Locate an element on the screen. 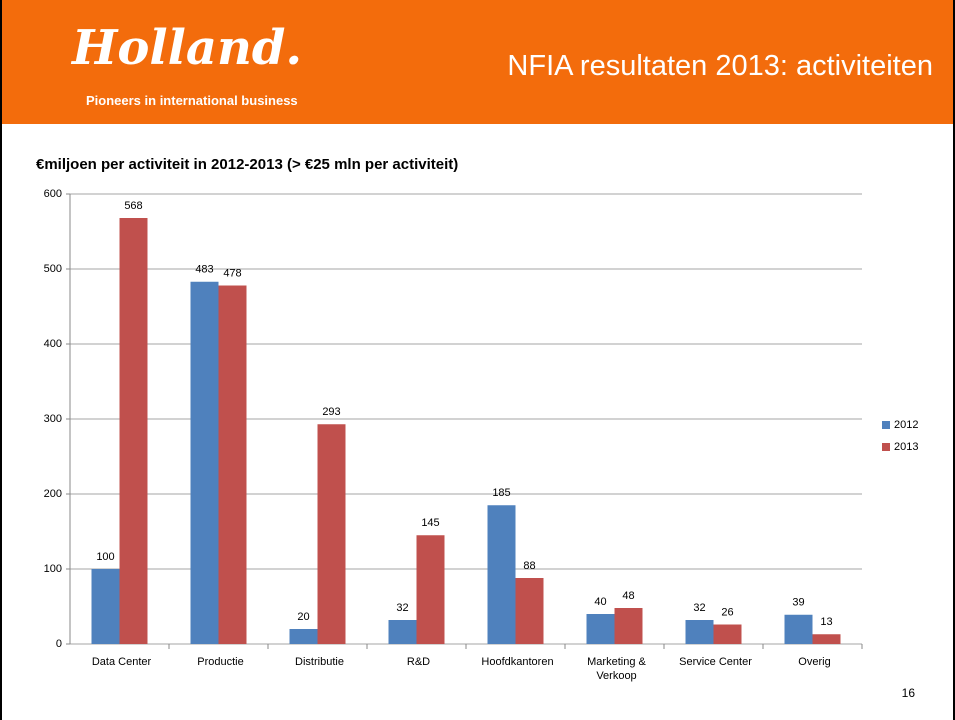 The width and height of the screenshot is (955, 720). data-label: 185 is located at coordinates (501, 493).